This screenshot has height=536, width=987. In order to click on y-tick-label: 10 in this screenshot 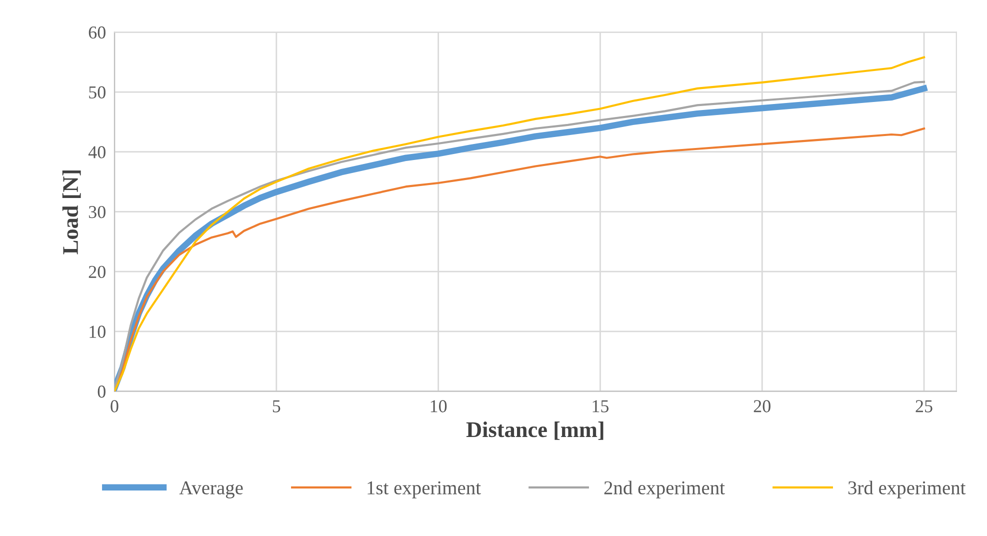, I will do `click(98, 332)`.